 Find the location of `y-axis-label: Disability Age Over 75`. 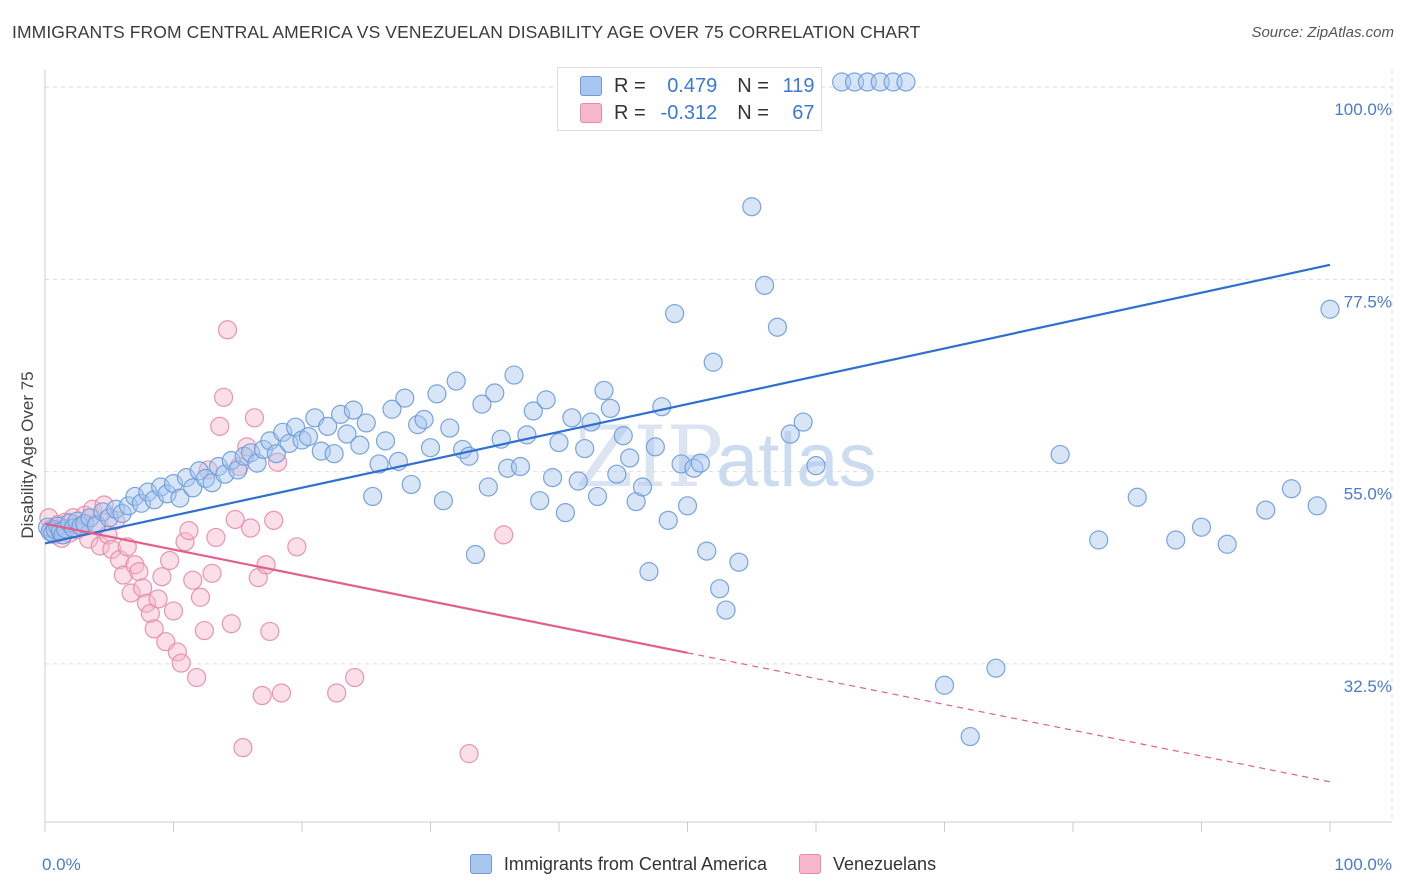

y-axis-label: Disability Age Over 75 is located at coordinates (27, 454).